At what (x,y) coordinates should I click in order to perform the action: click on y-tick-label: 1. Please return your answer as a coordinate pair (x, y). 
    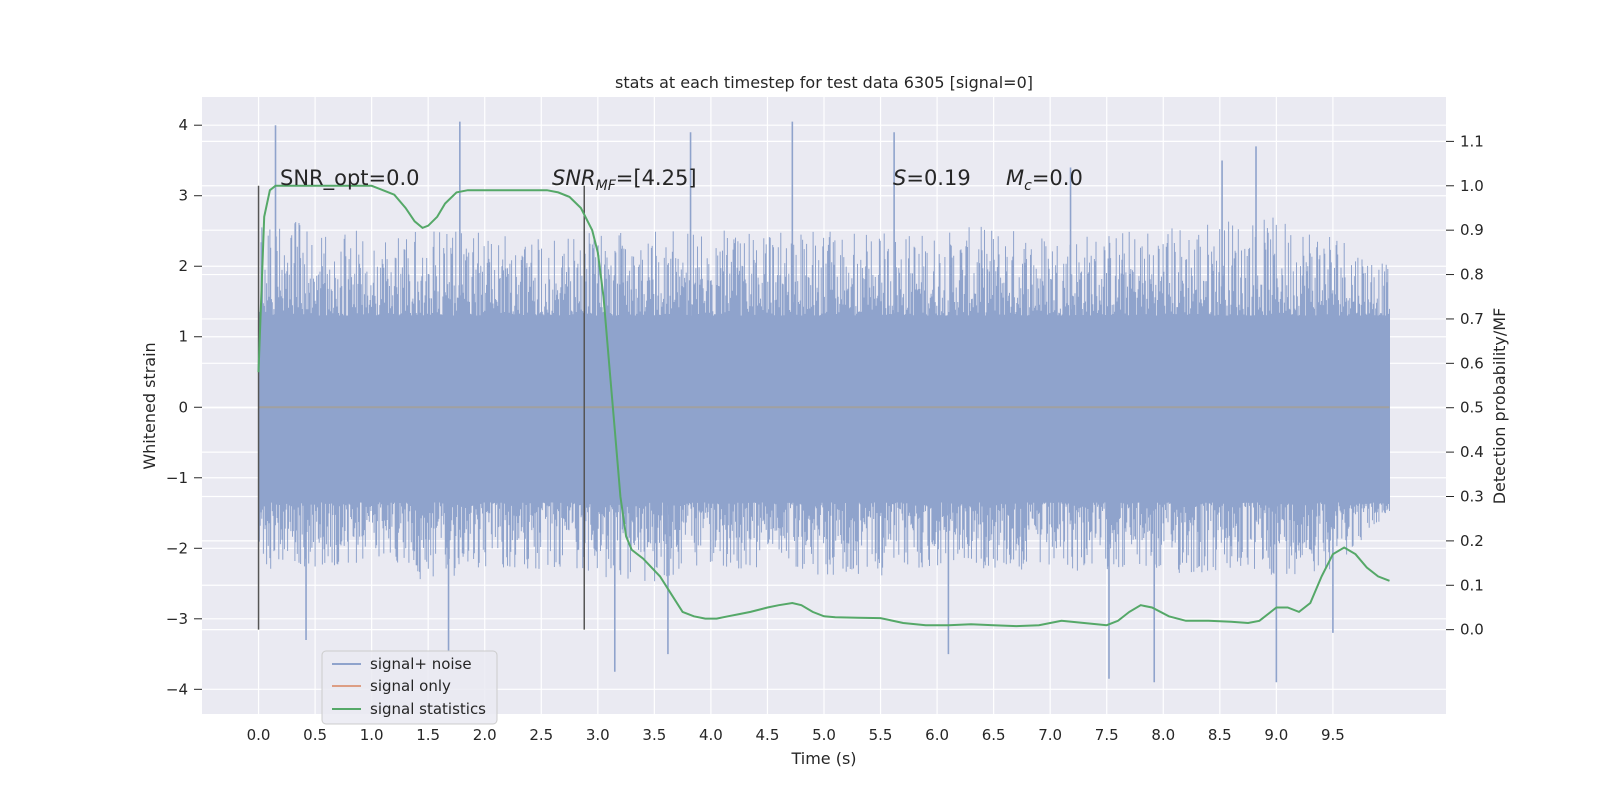
    Looking at the image, I should click on (183, 337).